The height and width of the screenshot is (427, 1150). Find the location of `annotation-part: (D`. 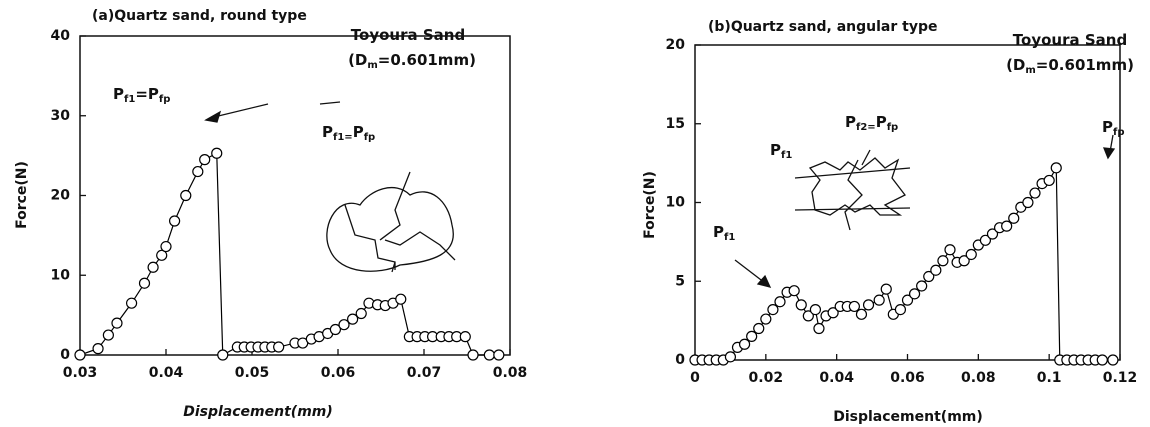

annotation-part: (D is located at coordinates (1015, 65).